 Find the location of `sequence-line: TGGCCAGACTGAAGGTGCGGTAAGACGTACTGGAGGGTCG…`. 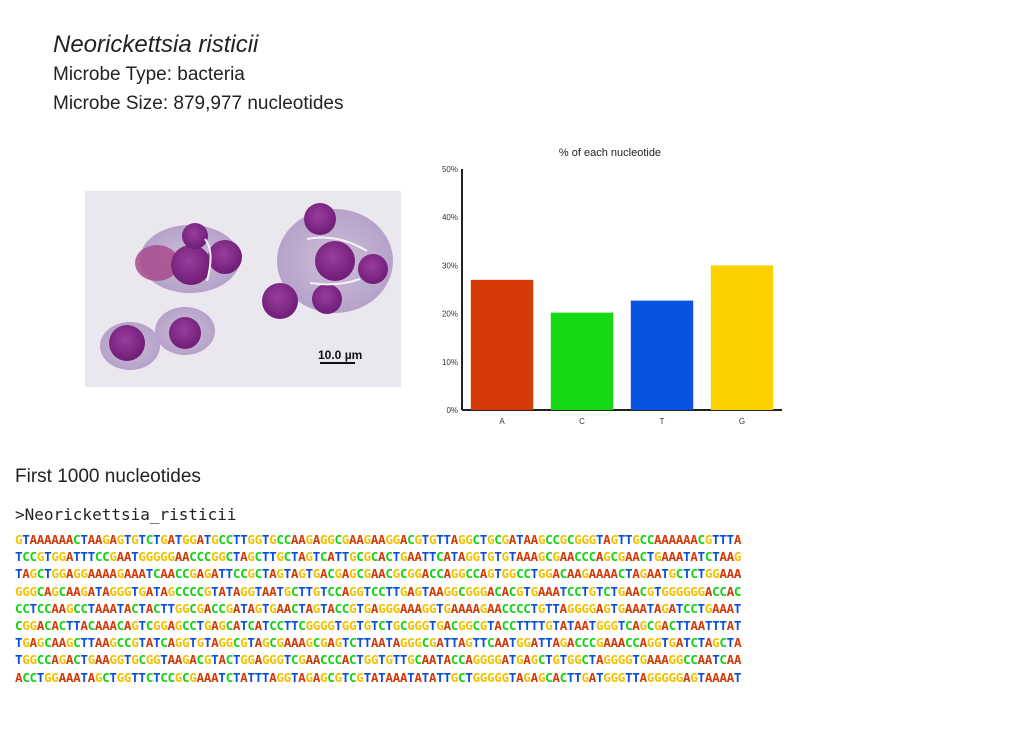

sequence-line: TGGCCAGACTGAAGGTGCGGTAAGACGTACTGGAGGGTCG… is located at coordinates (378, 660).